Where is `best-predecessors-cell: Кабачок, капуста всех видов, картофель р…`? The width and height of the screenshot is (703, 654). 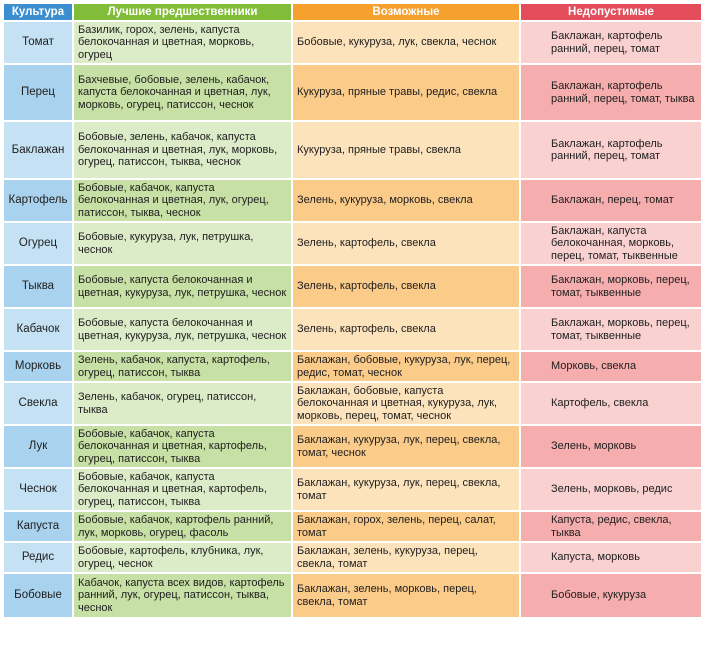
best-predecessors-cell: Кабачок, капуста всех видов, картофель р… is located at coordinates (182, 595).